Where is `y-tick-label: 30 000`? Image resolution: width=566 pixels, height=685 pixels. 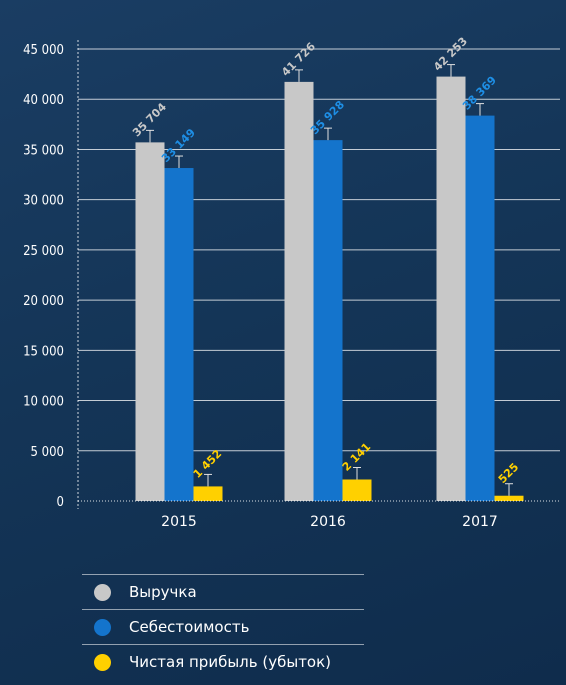 y-tick-label: 30 000 is located at coordinates (43, 201).